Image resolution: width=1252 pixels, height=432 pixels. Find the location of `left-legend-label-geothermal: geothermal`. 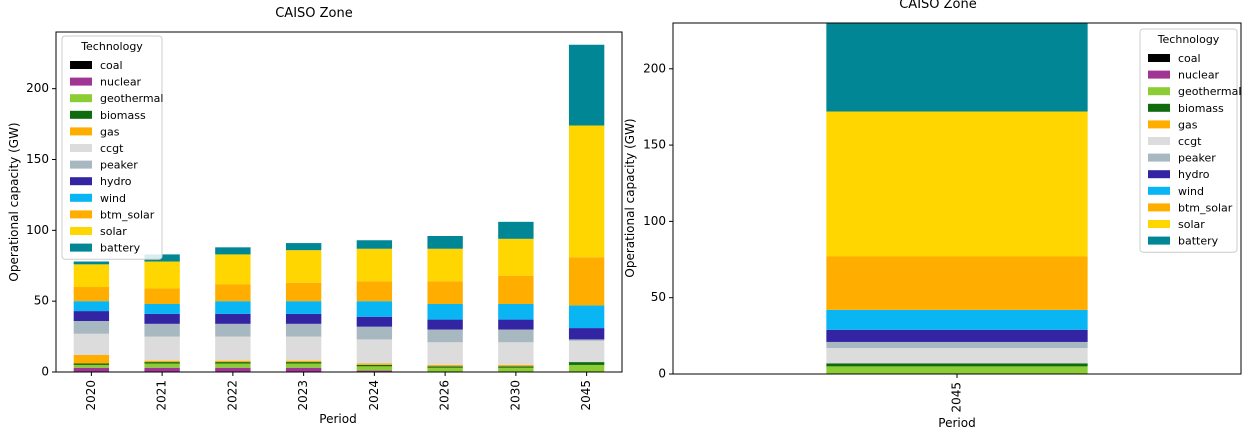

left-legend-label-geothermal: geothermal is located at coordinates (131, 98).